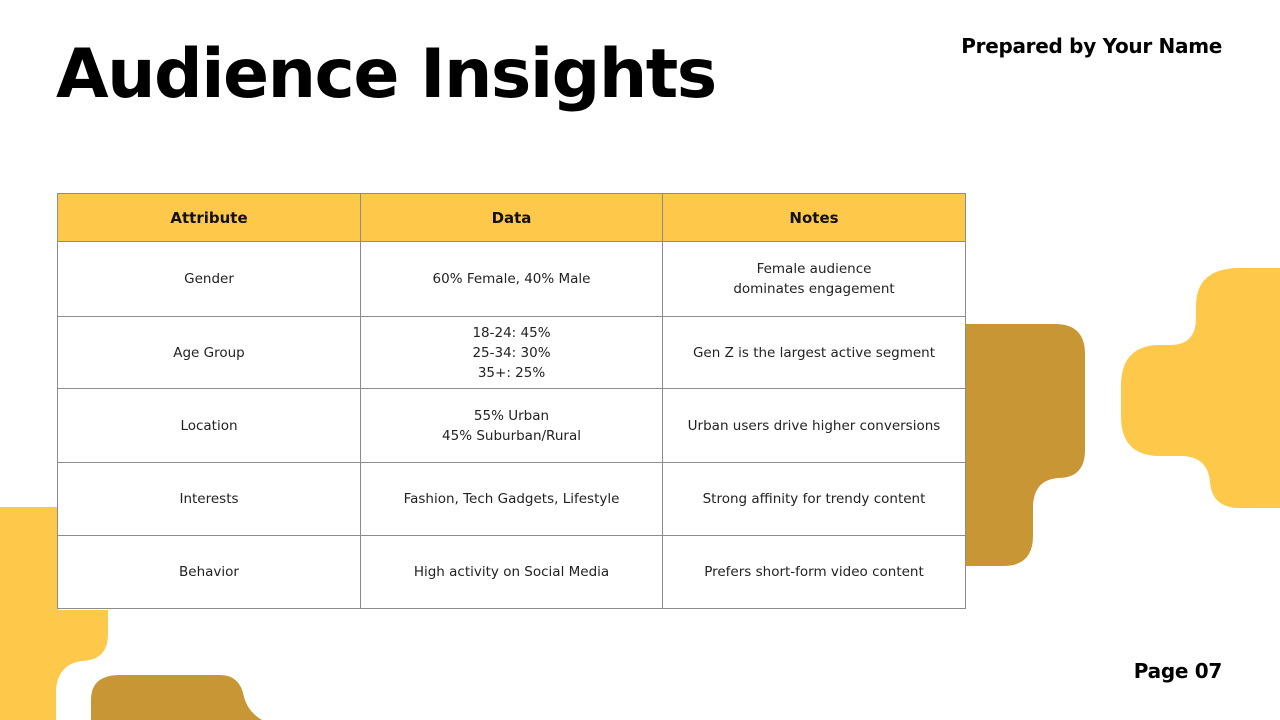 This screenshot has height=720, width=1280. What do you see at coordinates (814, 279) in the screenshot?
I see `cell-notes: Female audience dominates engagement` at bounding box center [814, 279].